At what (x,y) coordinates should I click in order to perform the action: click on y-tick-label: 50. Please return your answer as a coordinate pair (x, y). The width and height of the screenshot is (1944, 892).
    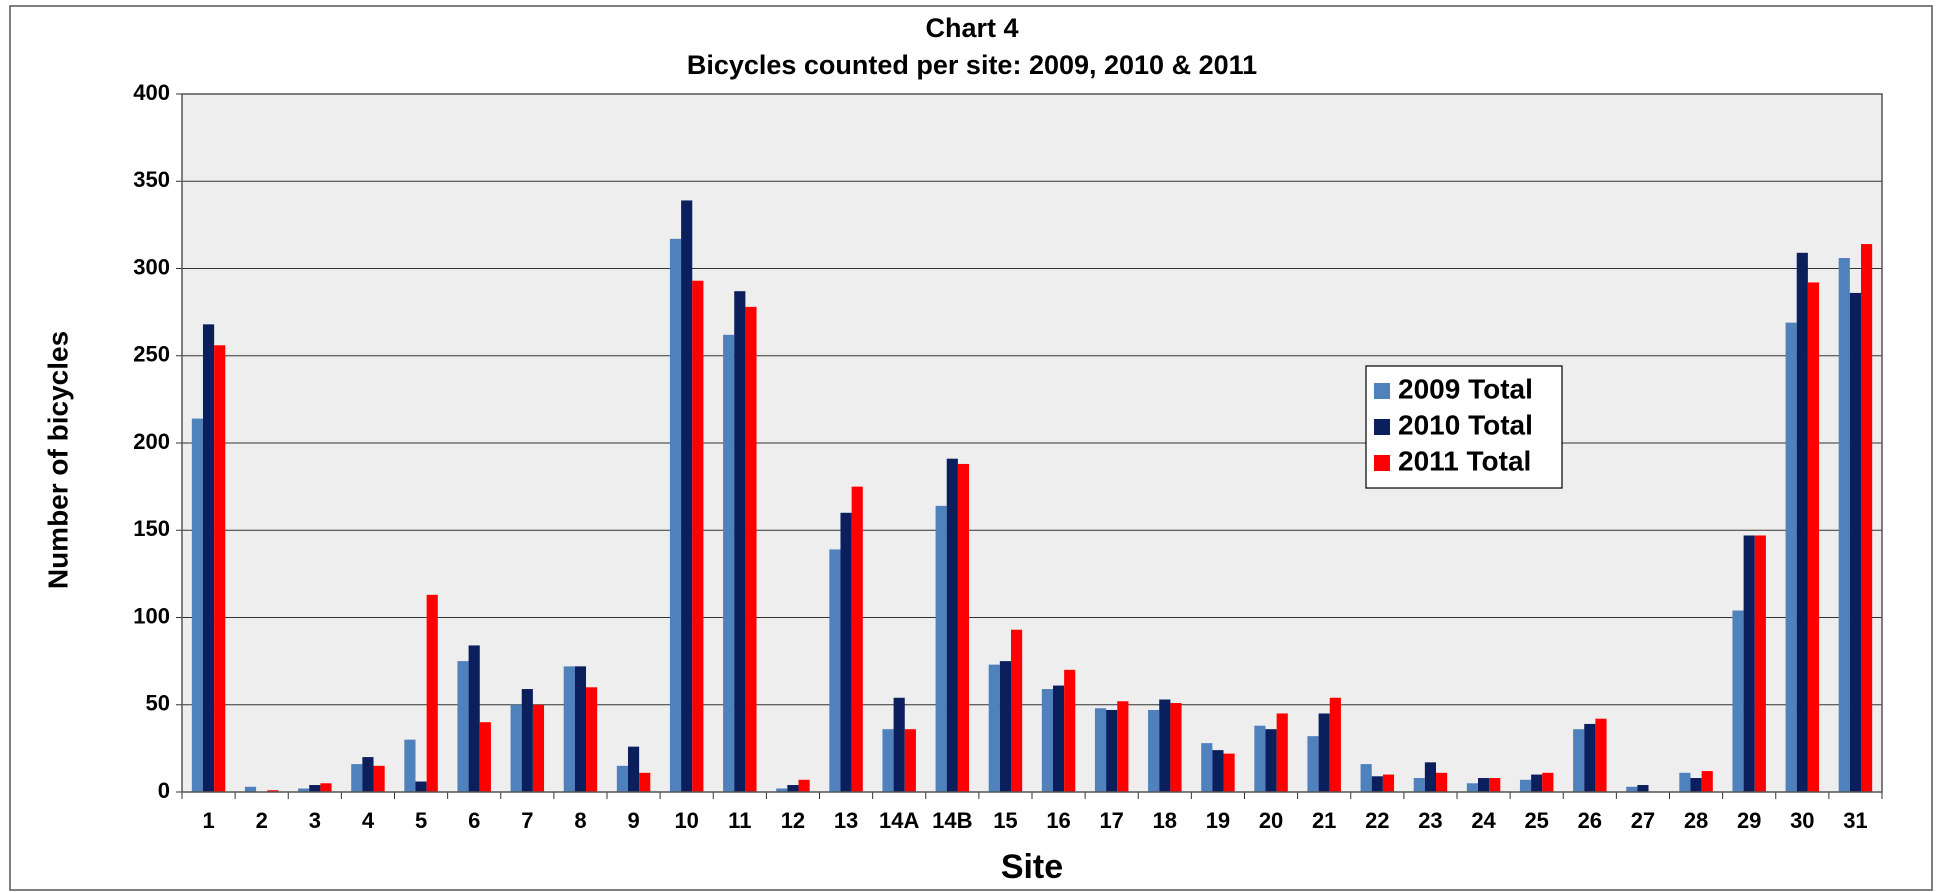
    Looking at the image, I should click on (158, 703).